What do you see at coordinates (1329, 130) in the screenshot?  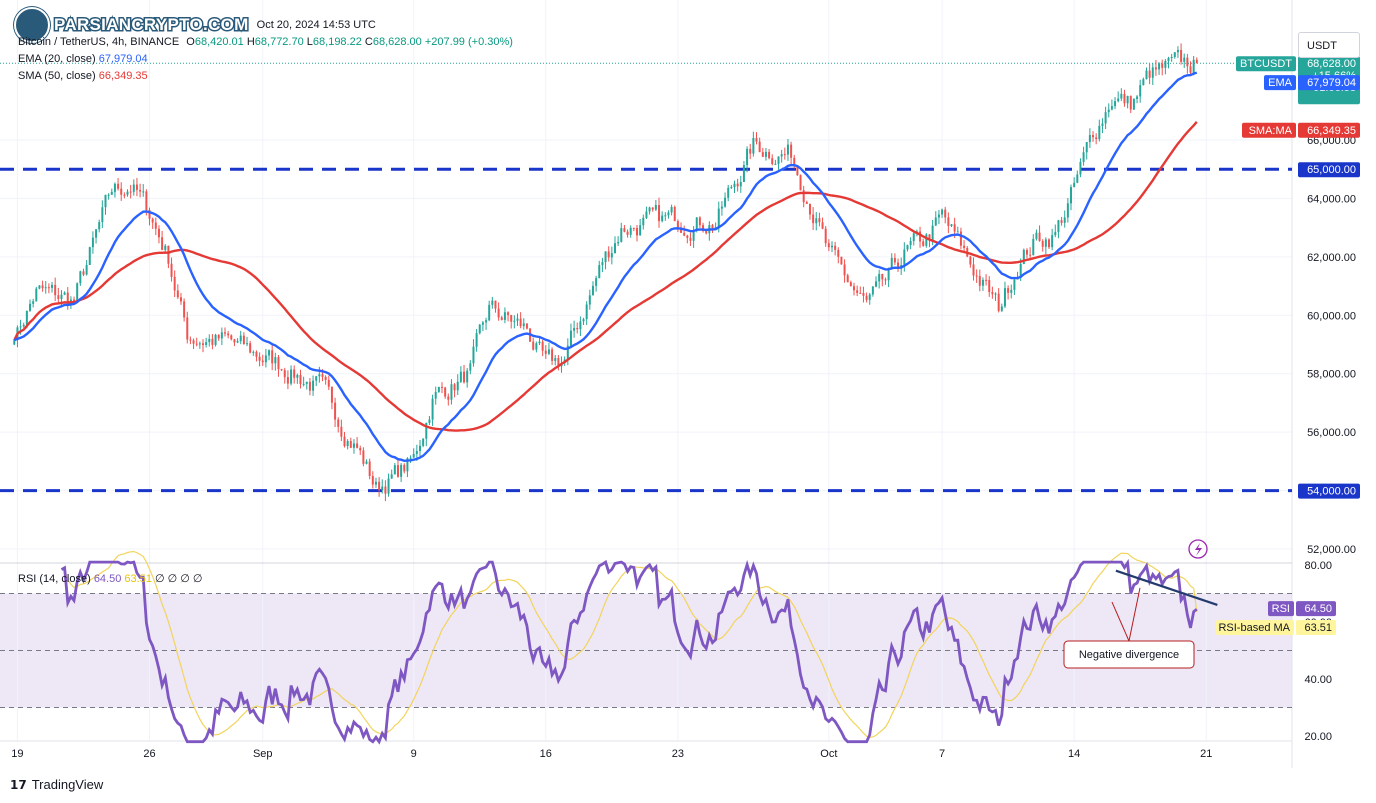 I see `sma-value-tag: 66,349.35` at bounding box center [1329, 130].